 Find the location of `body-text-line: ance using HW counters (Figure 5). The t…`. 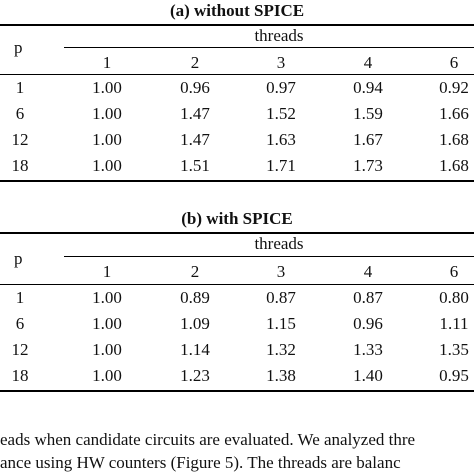

body-text-line: ance using HW counters (Figure 5). The t… is located at coordinates (200, 462).